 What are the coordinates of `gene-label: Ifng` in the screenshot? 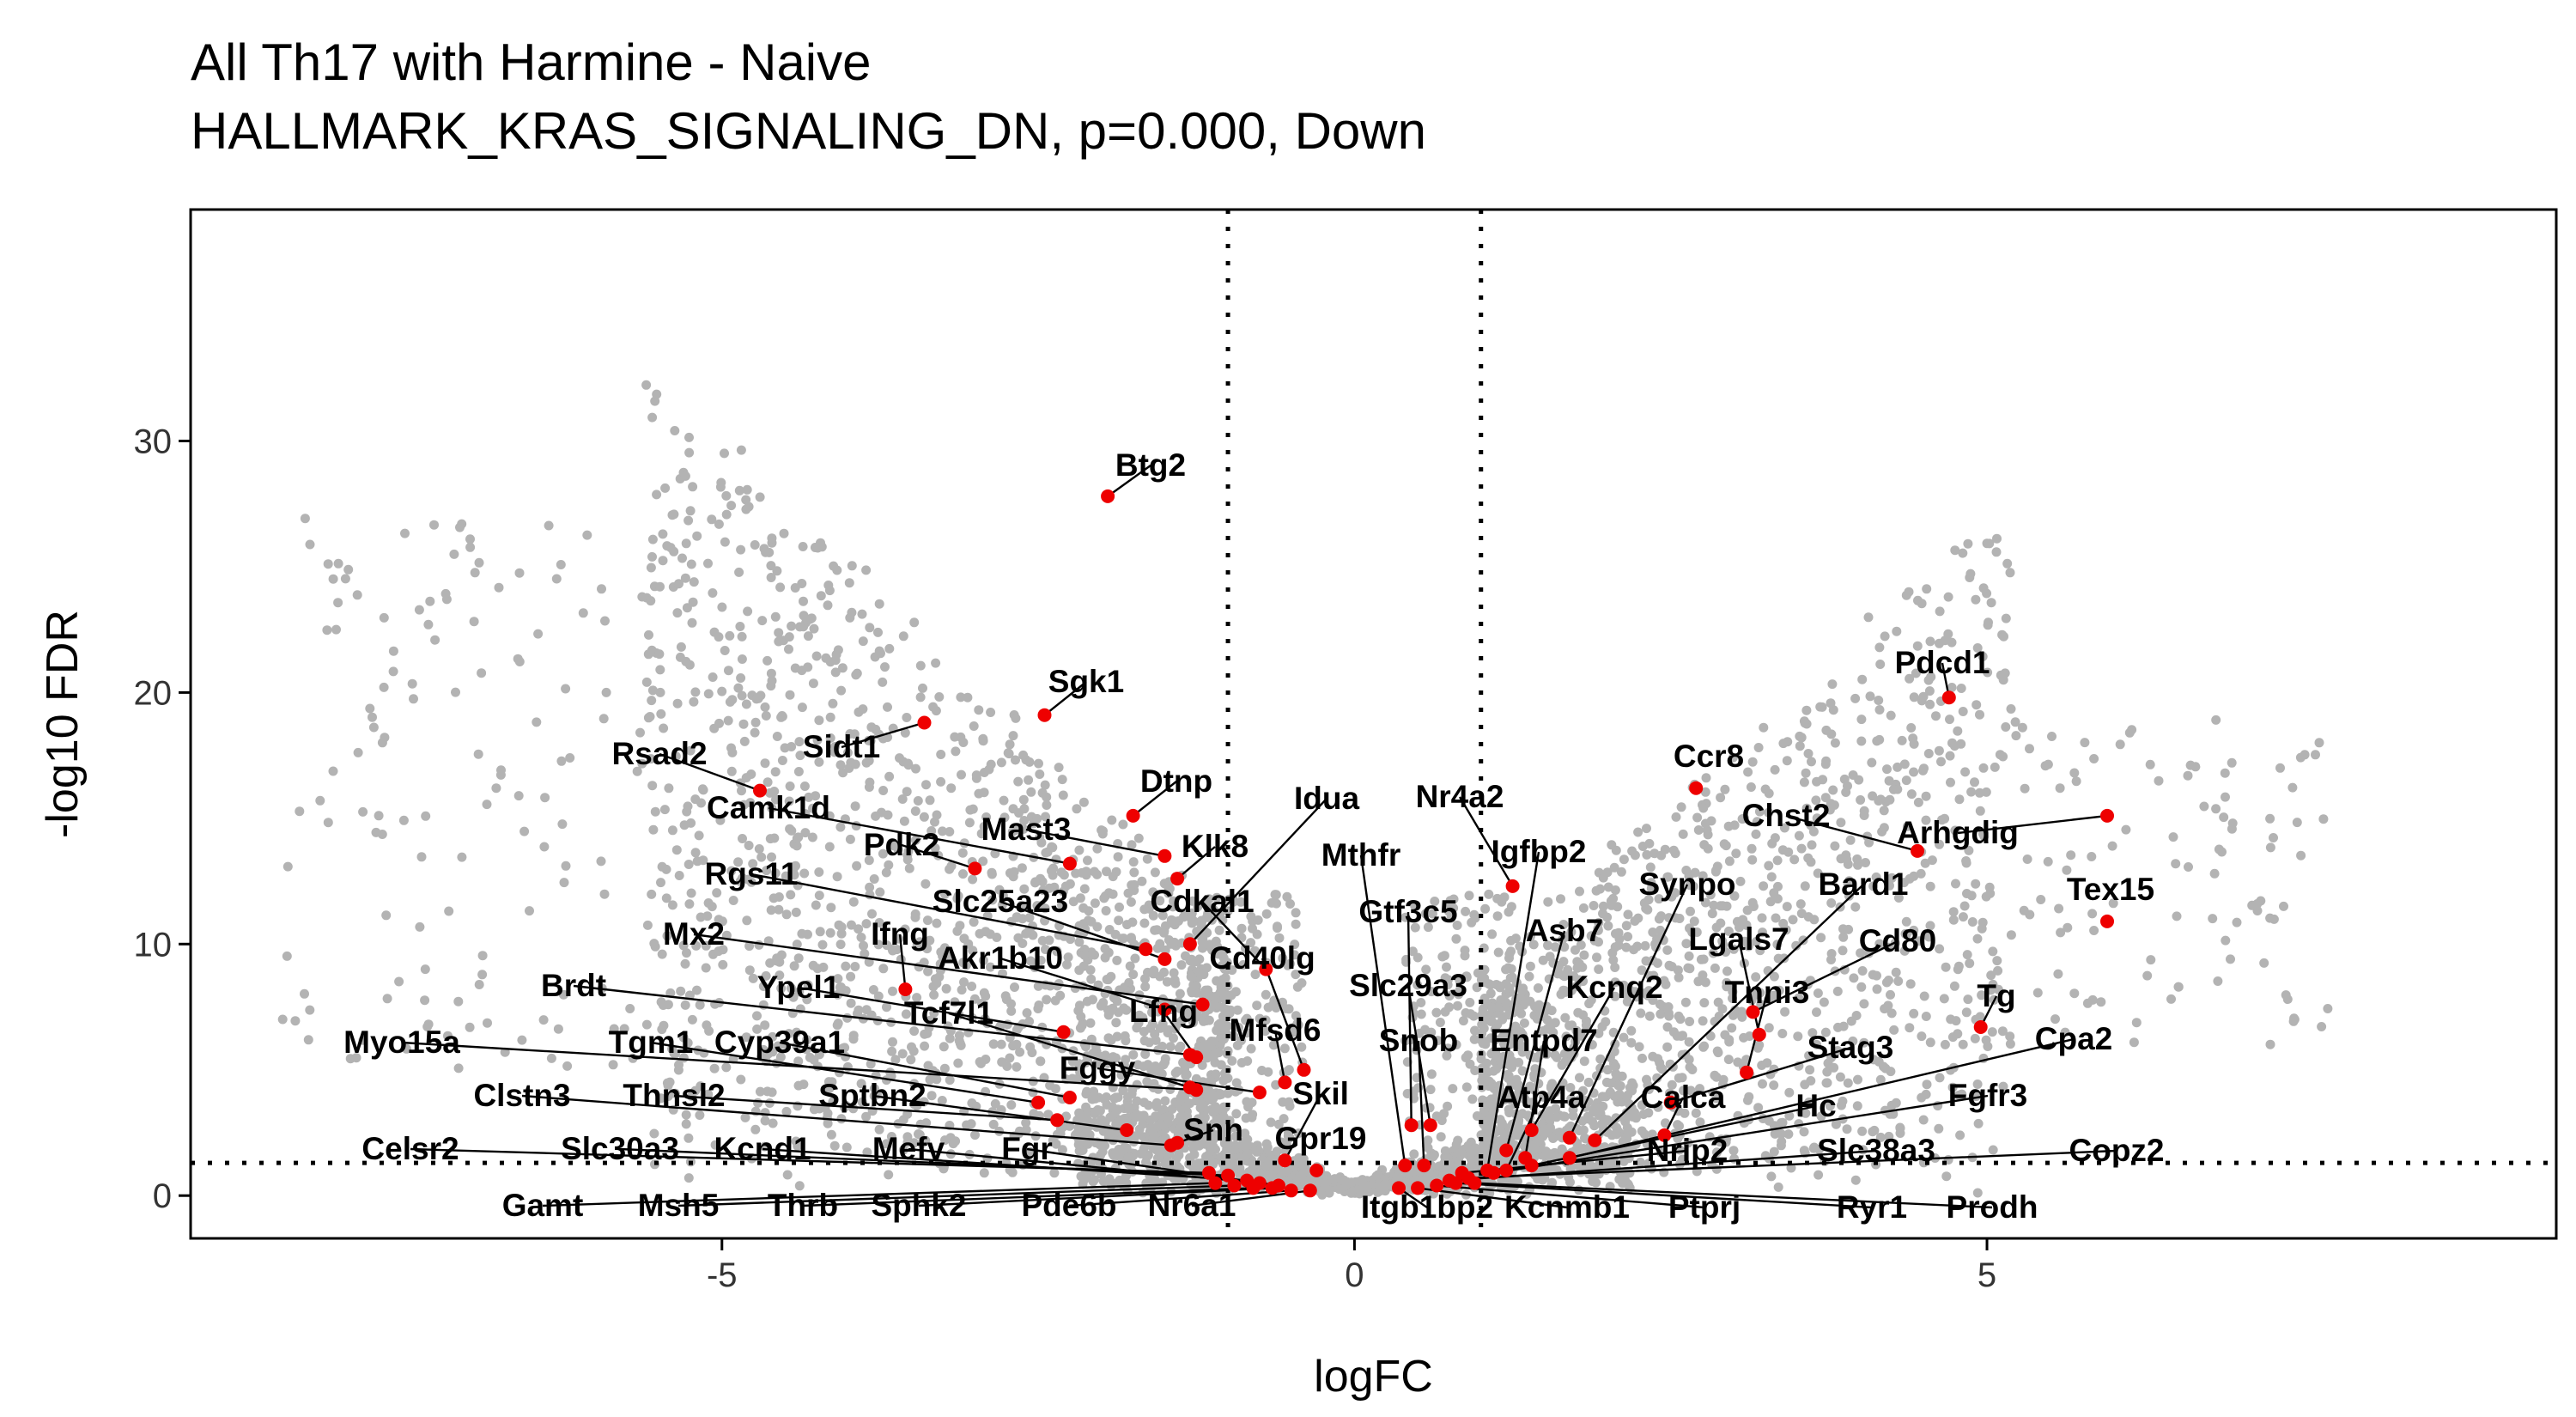 It's located at (900, 934).